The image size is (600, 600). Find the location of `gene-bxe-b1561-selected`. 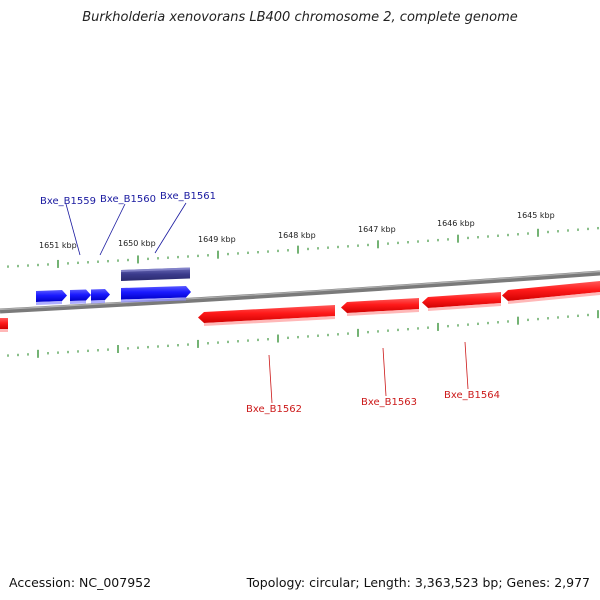

gene-bxe-b1561-selected is located at coordinates (155, 274).